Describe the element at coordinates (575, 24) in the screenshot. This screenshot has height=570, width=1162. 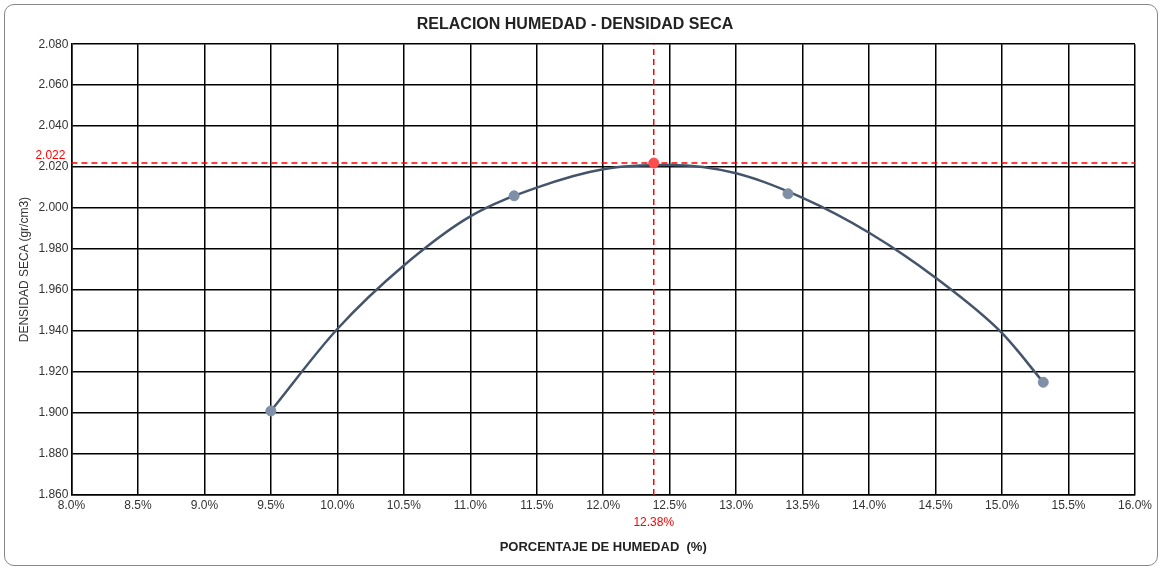
I see `chart-title: RELACION HUMEDAD - DENSIDAD SECA` at that location.